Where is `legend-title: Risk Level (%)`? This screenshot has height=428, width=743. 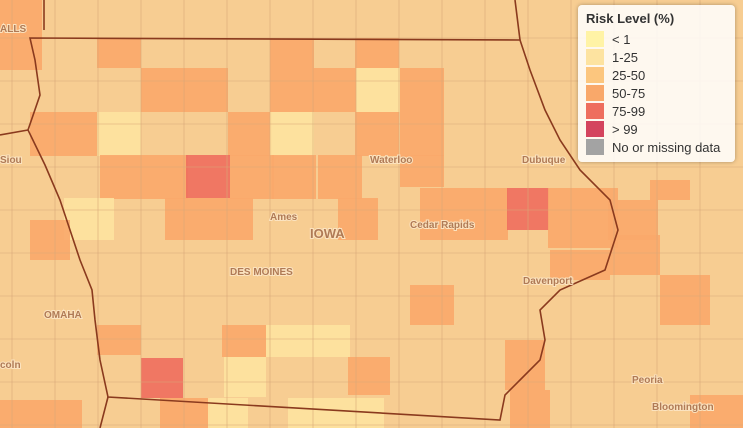
legend-title: Risk Level (%) is located at coordinates (630, 18).